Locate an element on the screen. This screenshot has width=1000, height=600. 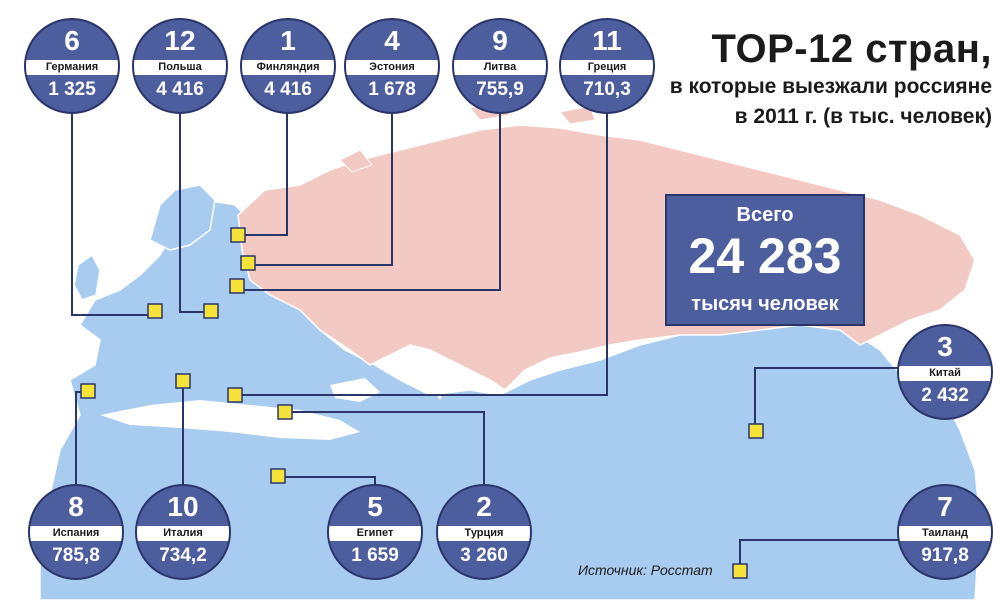
badge-china: 3 Китай 2 432 is located at coordinates (945, 372).